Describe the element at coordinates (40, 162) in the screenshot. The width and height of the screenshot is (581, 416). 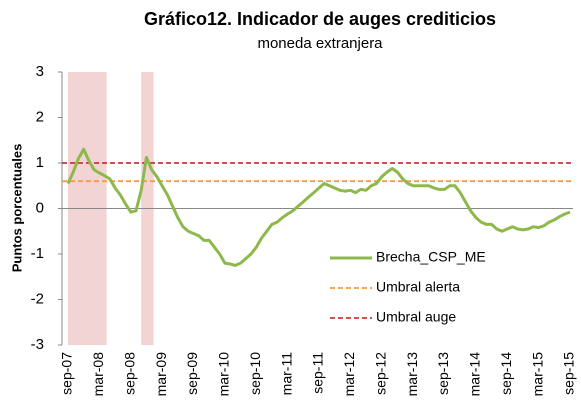
I see `y-tick-label: 1` at that location.